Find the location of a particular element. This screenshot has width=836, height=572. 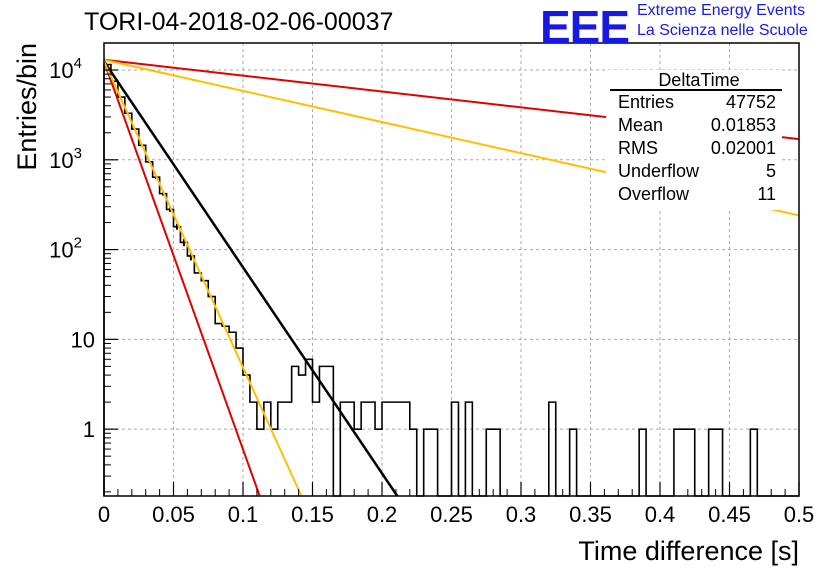

y-tick-label: 10⁴ is located at coordinates (65, 69).